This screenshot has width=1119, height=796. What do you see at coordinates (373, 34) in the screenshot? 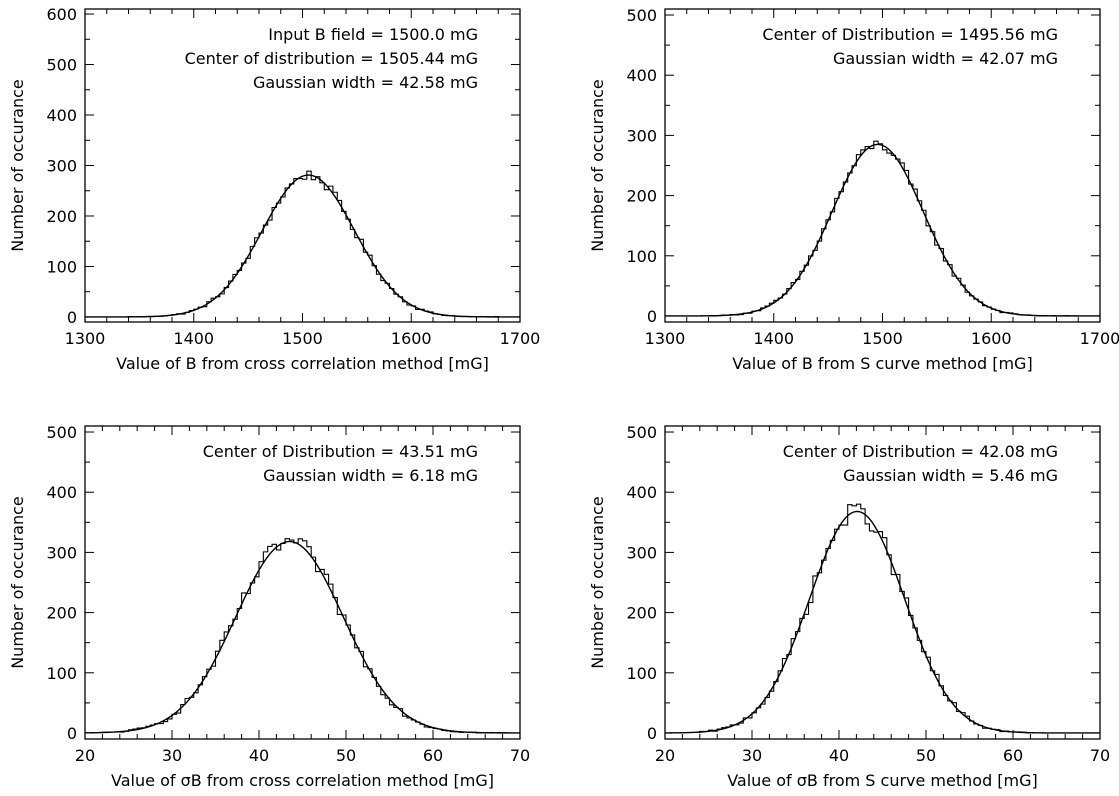
I see `annotation-text: Input B field = 1500.0 mG` at bounding box center [373, 34].